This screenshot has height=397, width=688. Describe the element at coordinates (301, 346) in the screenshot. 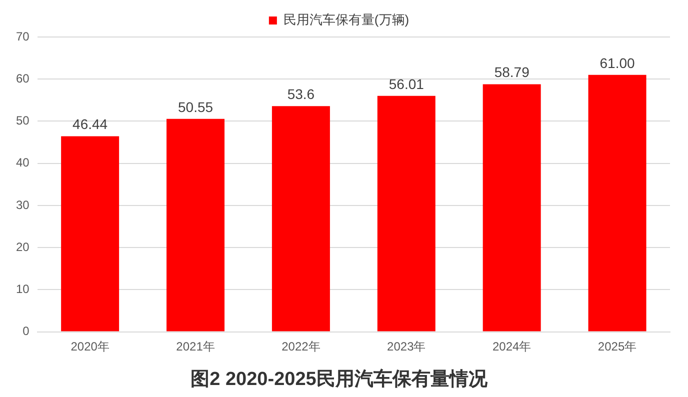

I see `x-tick-label: 2022年` at that location.